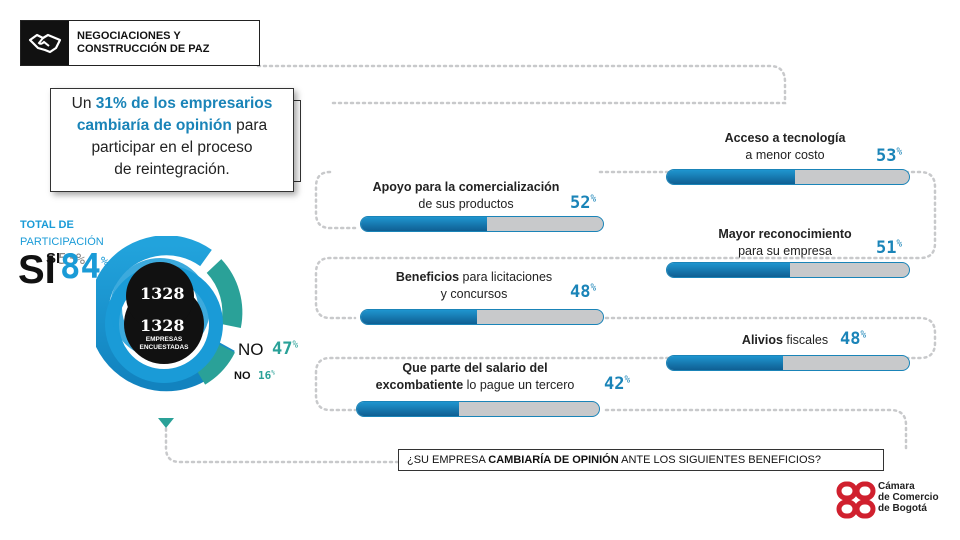 The height and width of the screenshot is (540, 960). I want to click on item-pct-apoyo-comercializacion: 52%, so click(583, 203).